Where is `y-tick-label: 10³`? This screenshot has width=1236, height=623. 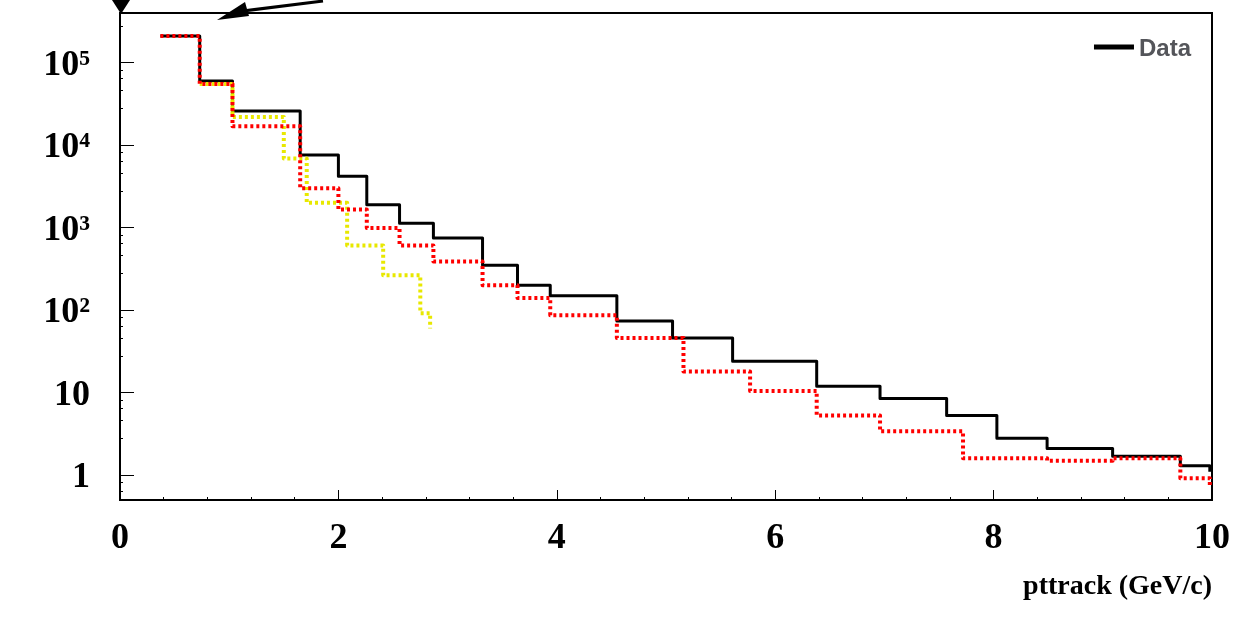
y-tick-label: 10³ is located at coordinates (67, 227).